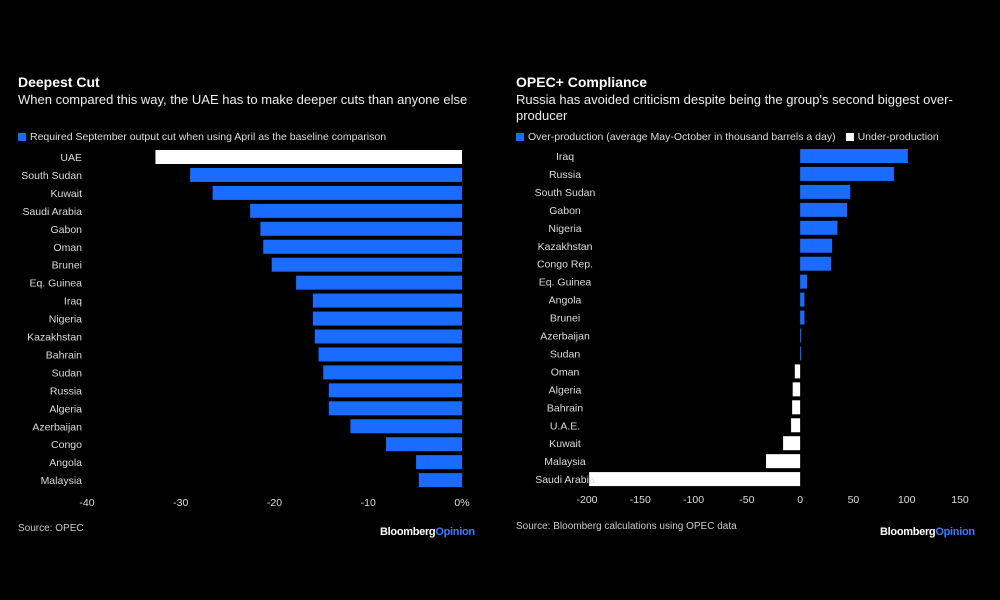 The image size is (1000, 600). What do you see at coordinates (274, 503) in the screenshot?
I see `x-tick-label: -20` at bounding box center [274, 503].